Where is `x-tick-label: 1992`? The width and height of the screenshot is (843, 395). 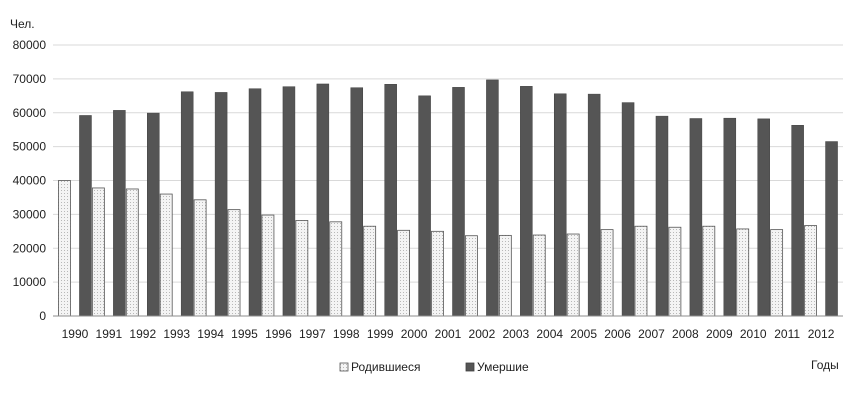
x-tick-label: 1992 is located at coordinates (142, 334).